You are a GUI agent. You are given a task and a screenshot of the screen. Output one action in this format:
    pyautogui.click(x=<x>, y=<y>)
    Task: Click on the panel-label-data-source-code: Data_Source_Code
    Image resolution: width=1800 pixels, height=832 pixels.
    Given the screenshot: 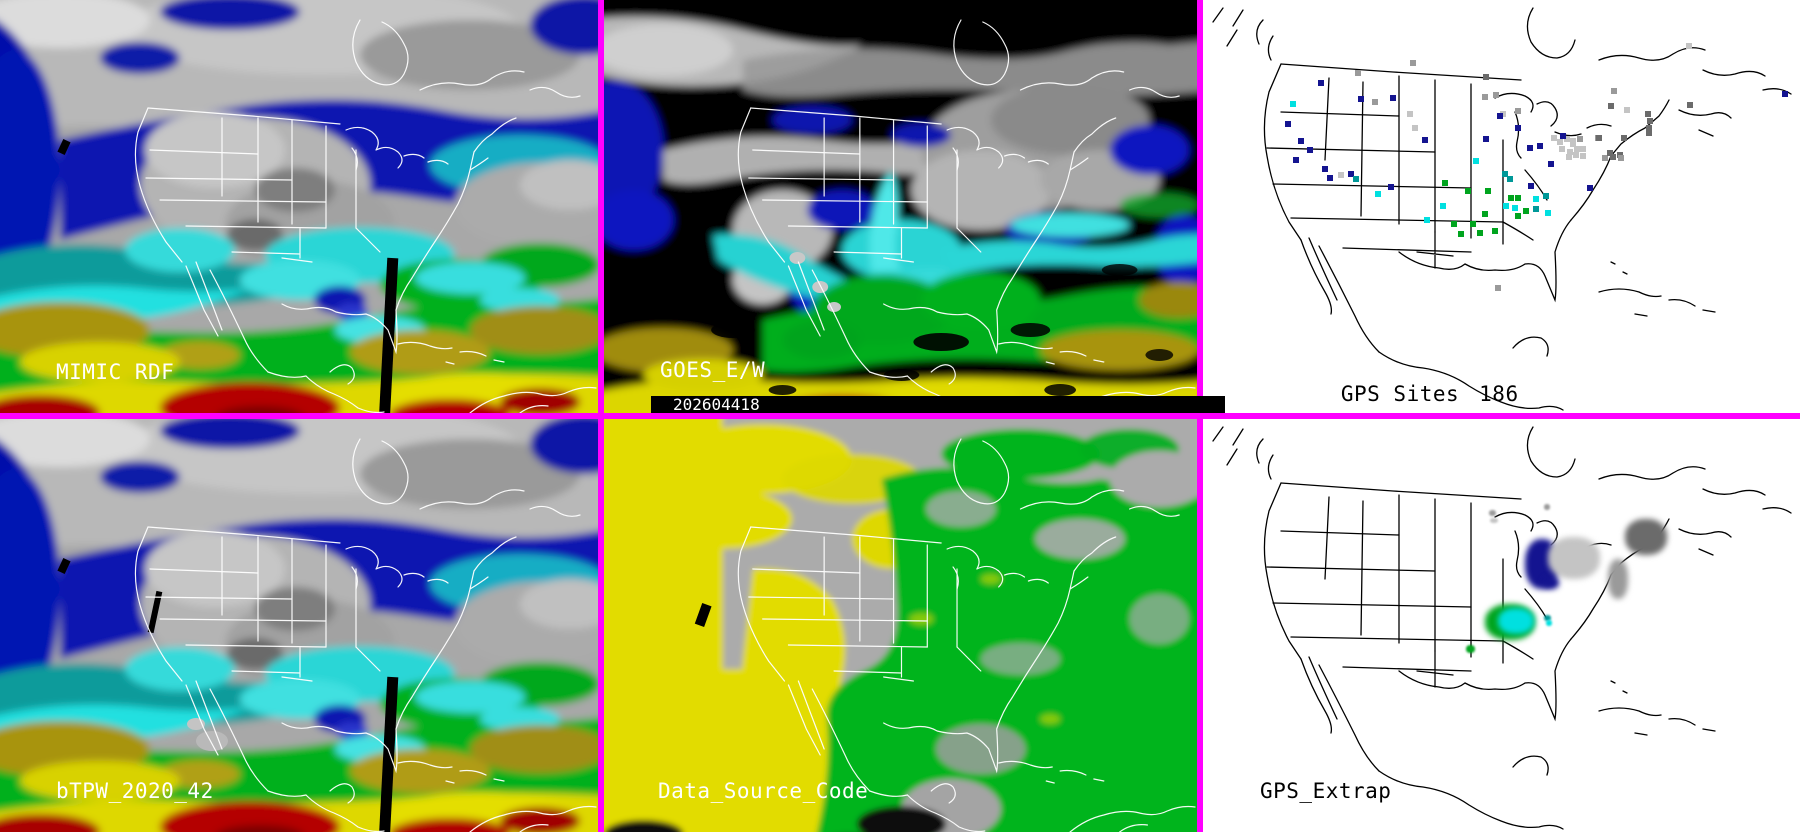 What is the action you would take?
    pyautogui.click(x=763, y=791)
    